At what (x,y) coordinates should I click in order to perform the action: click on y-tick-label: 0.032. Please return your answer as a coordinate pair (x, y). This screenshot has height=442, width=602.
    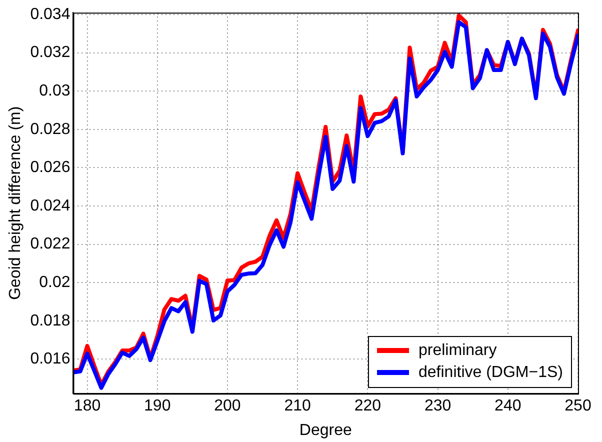
    Looking at the image, I should click on (50, 53).